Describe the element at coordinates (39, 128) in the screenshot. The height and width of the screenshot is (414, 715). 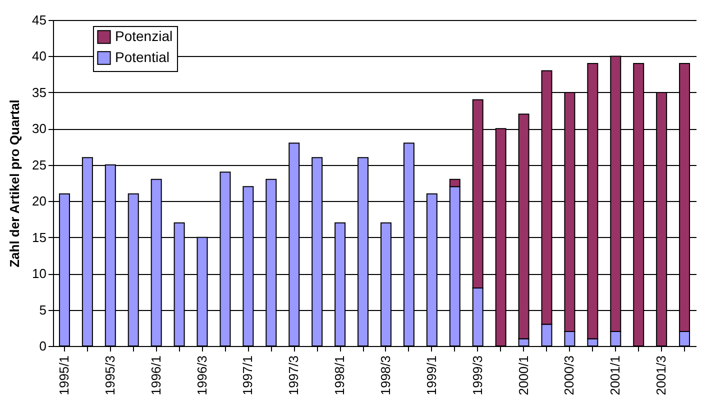
I see `y-tick-label: 30` at that location.